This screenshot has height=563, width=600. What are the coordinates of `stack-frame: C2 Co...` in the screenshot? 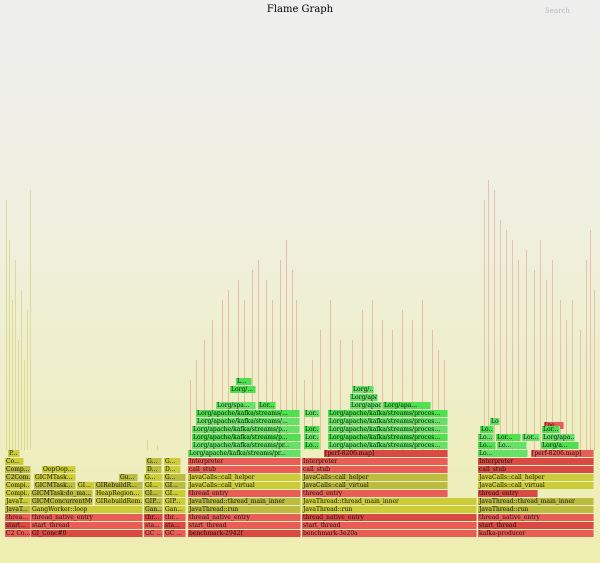 It's located at (18, 533).